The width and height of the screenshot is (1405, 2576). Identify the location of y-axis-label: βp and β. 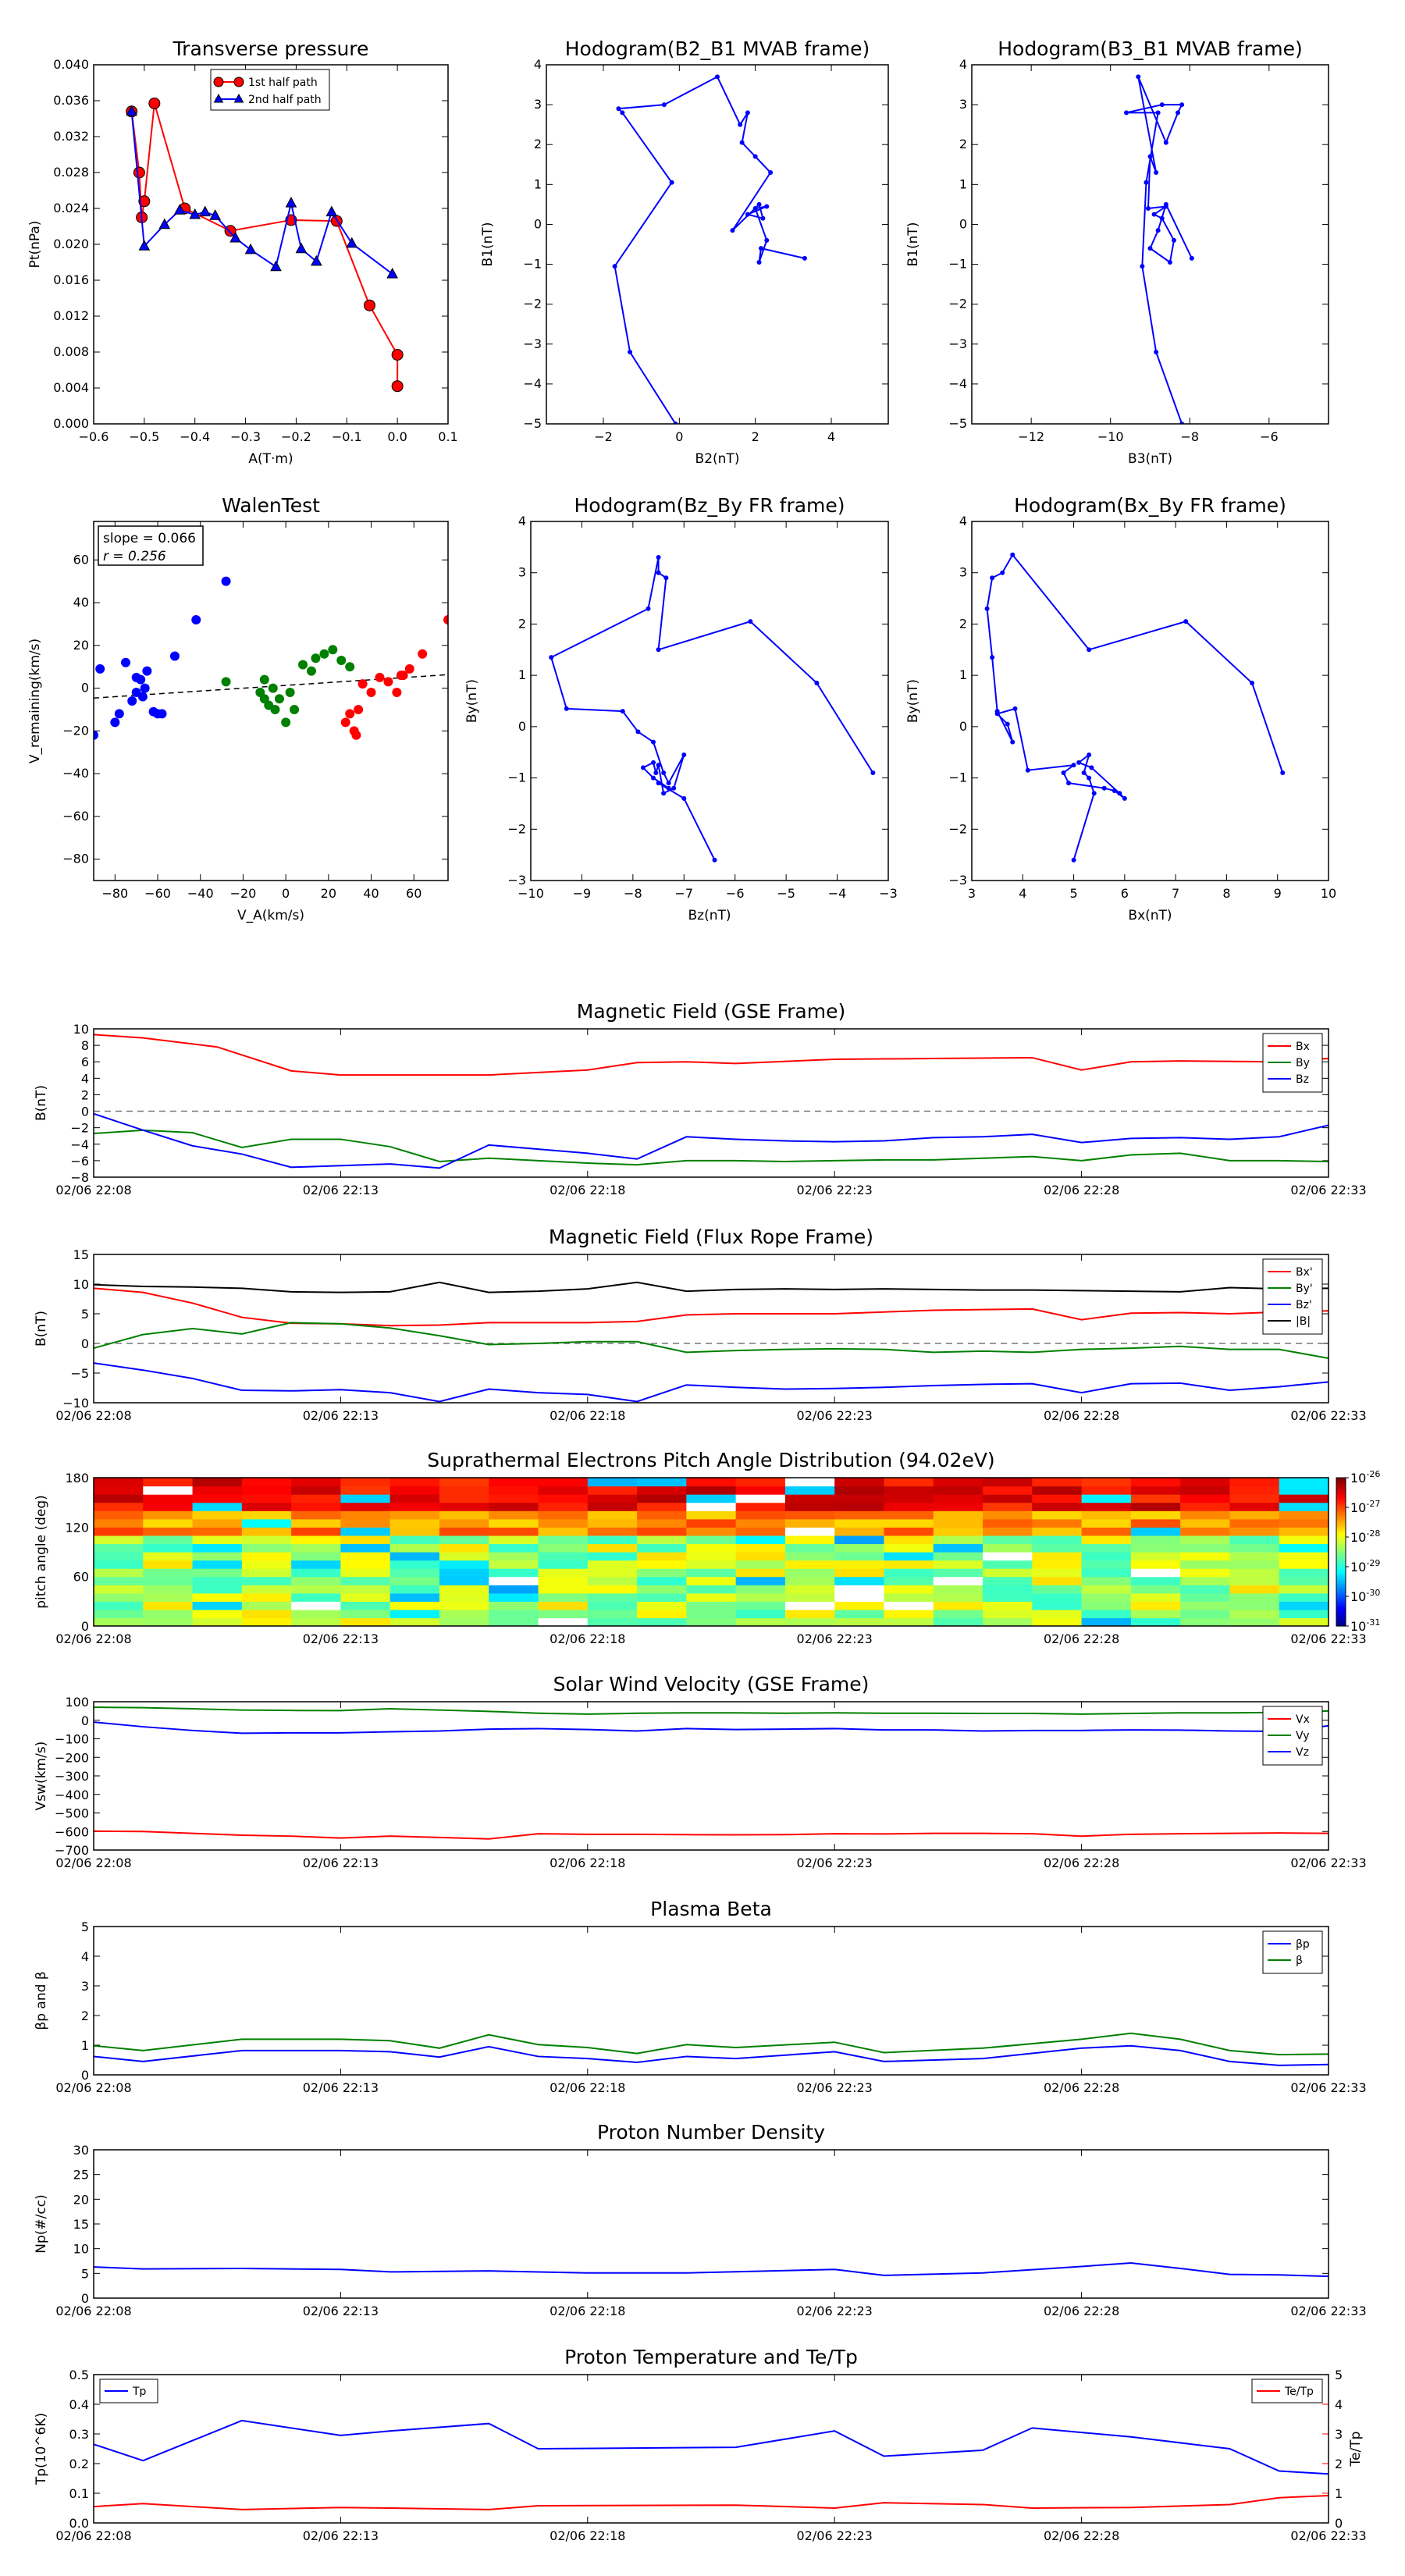
(41, 2000).